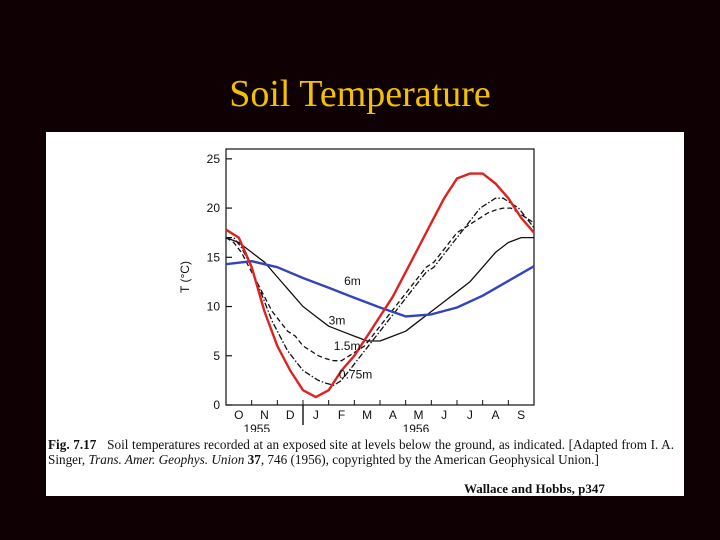  What do you see at coordinates (254, 459) in the screenshot?
I see `caption-volume: 37` at bounding box center [254, 459].